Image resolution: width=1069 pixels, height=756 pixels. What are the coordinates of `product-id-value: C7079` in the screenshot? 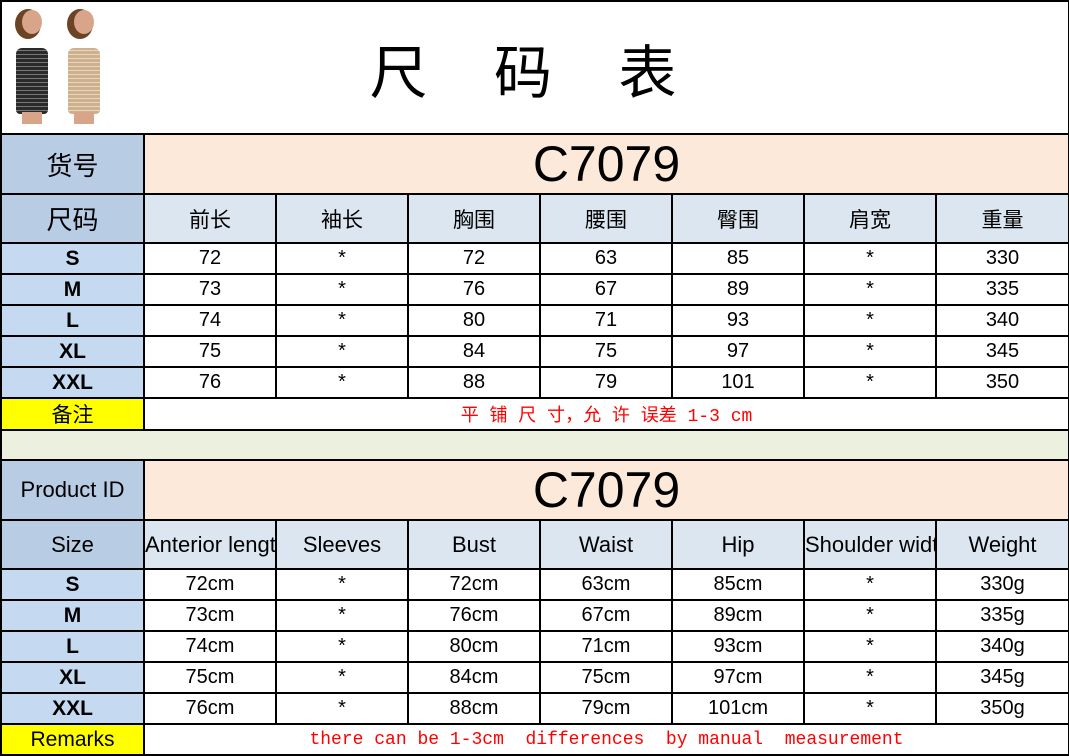 It's located at (606, 490).